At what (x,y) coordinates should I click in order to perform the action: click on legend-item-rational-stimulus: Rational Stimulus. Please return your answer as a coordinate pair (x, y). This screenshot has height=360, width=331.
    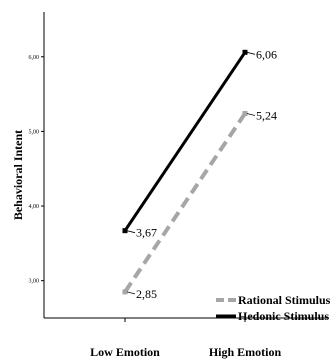
    Looking at the image, I should click on (273, 300).